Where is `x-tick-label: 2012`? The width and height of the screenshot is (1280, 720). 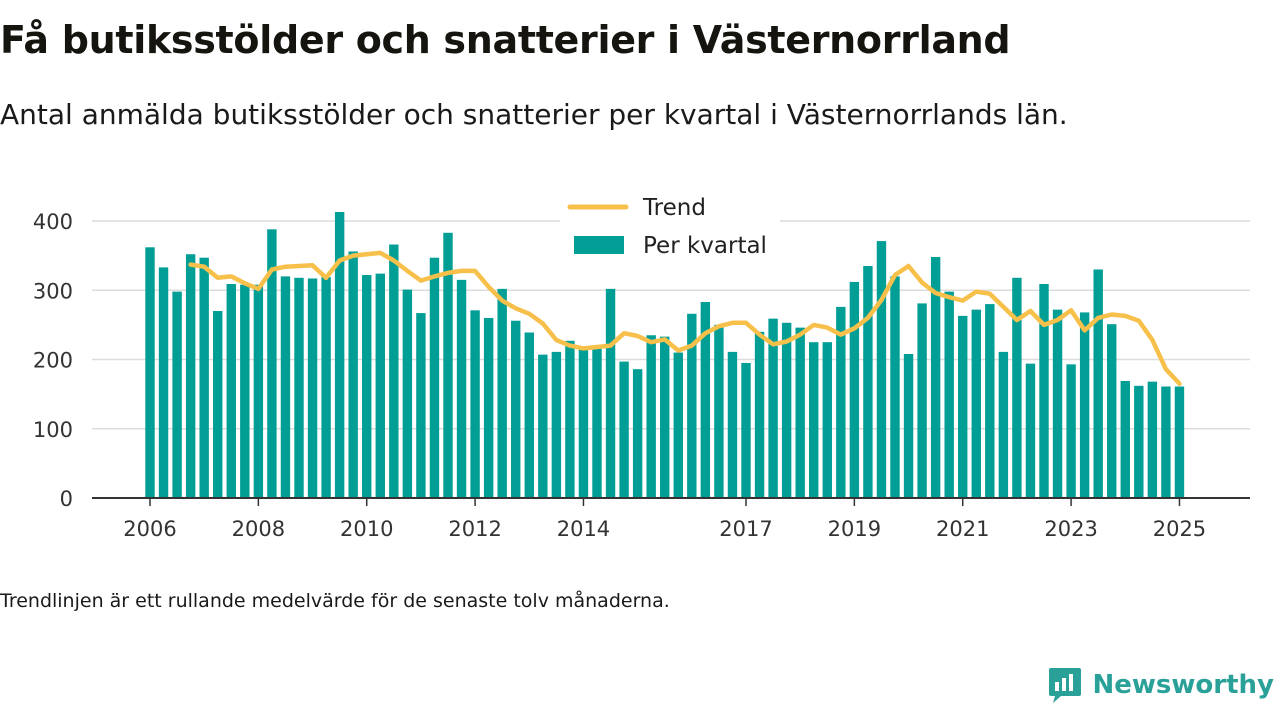 x-tick-label: 2012 is located at coordinates (474, 529).